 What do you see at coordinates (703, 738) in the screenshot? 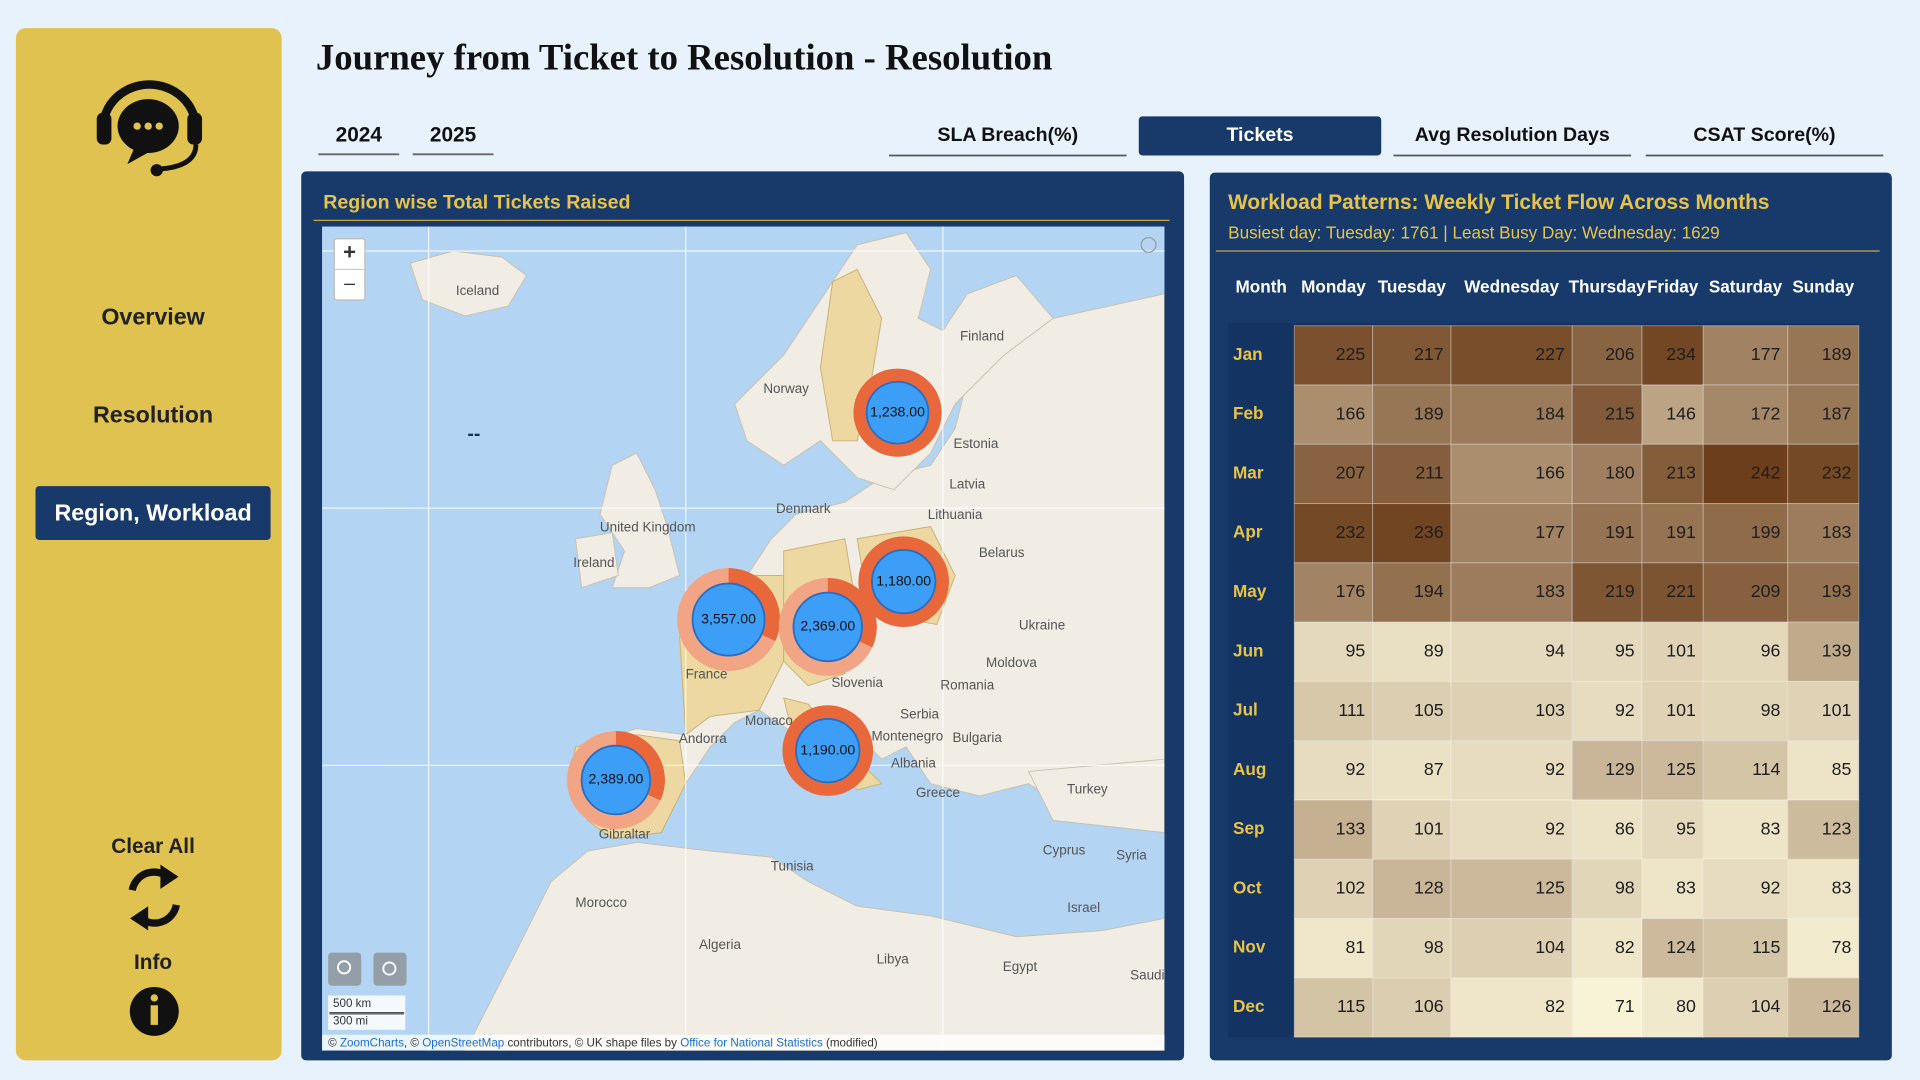
I see `place-label: Andorra` at bounding box center [703, 738].